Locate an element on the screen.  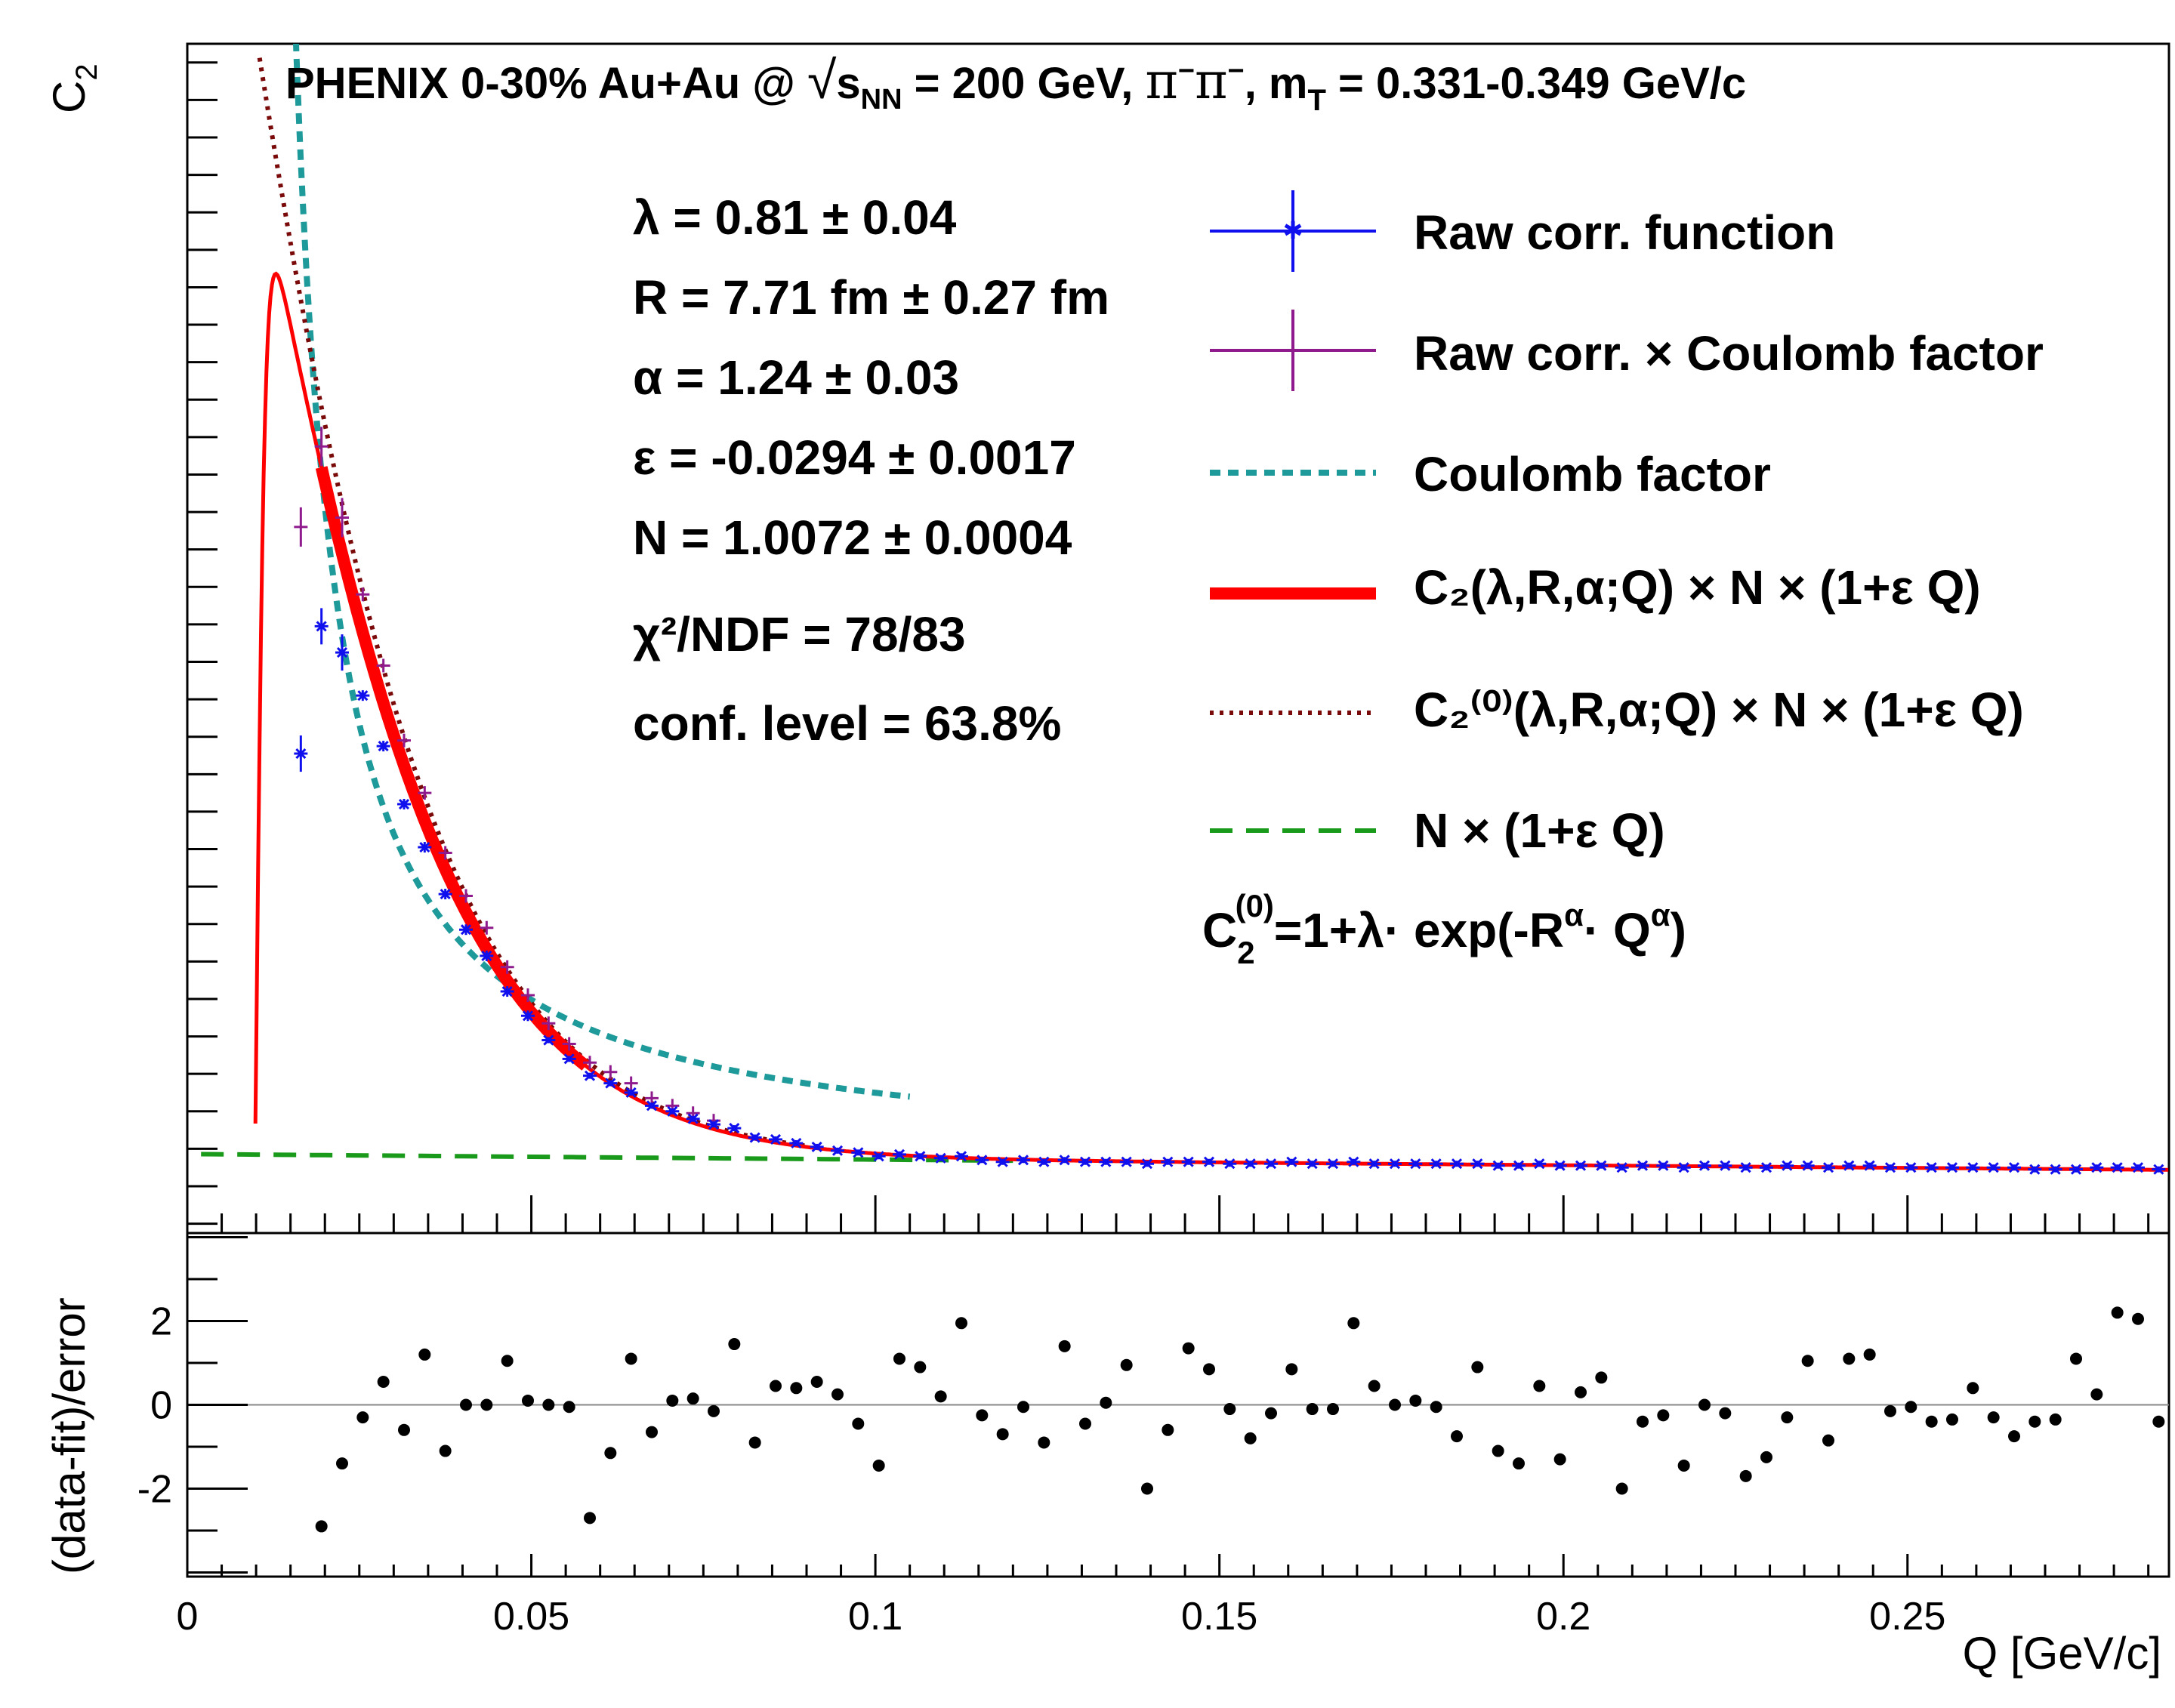
legend-coulomb-corrected: Raw corr. × Coulomb factor is located at coordinates (1627, 351).